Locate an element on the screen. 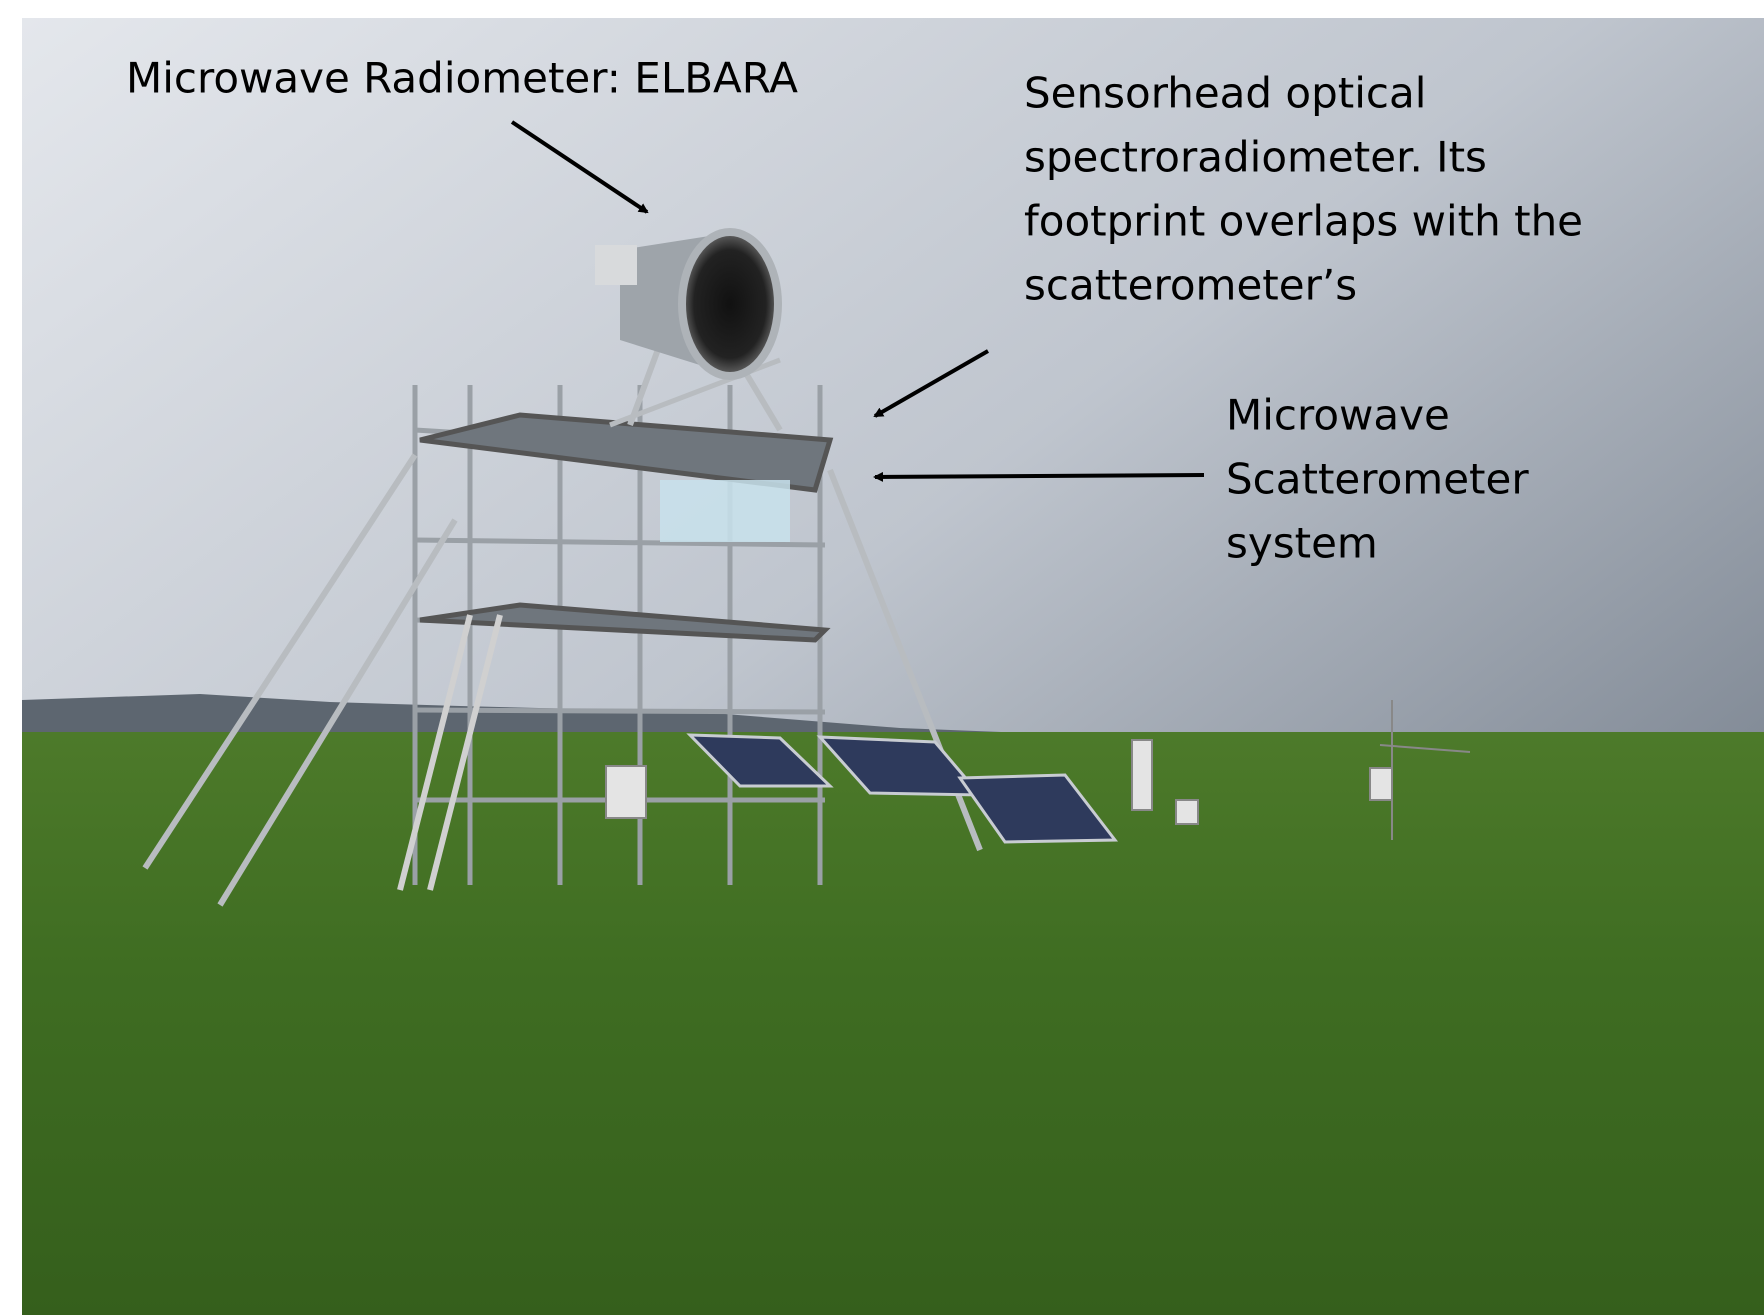  arrow-spectroradiometer is located at coordinates (931, 383).